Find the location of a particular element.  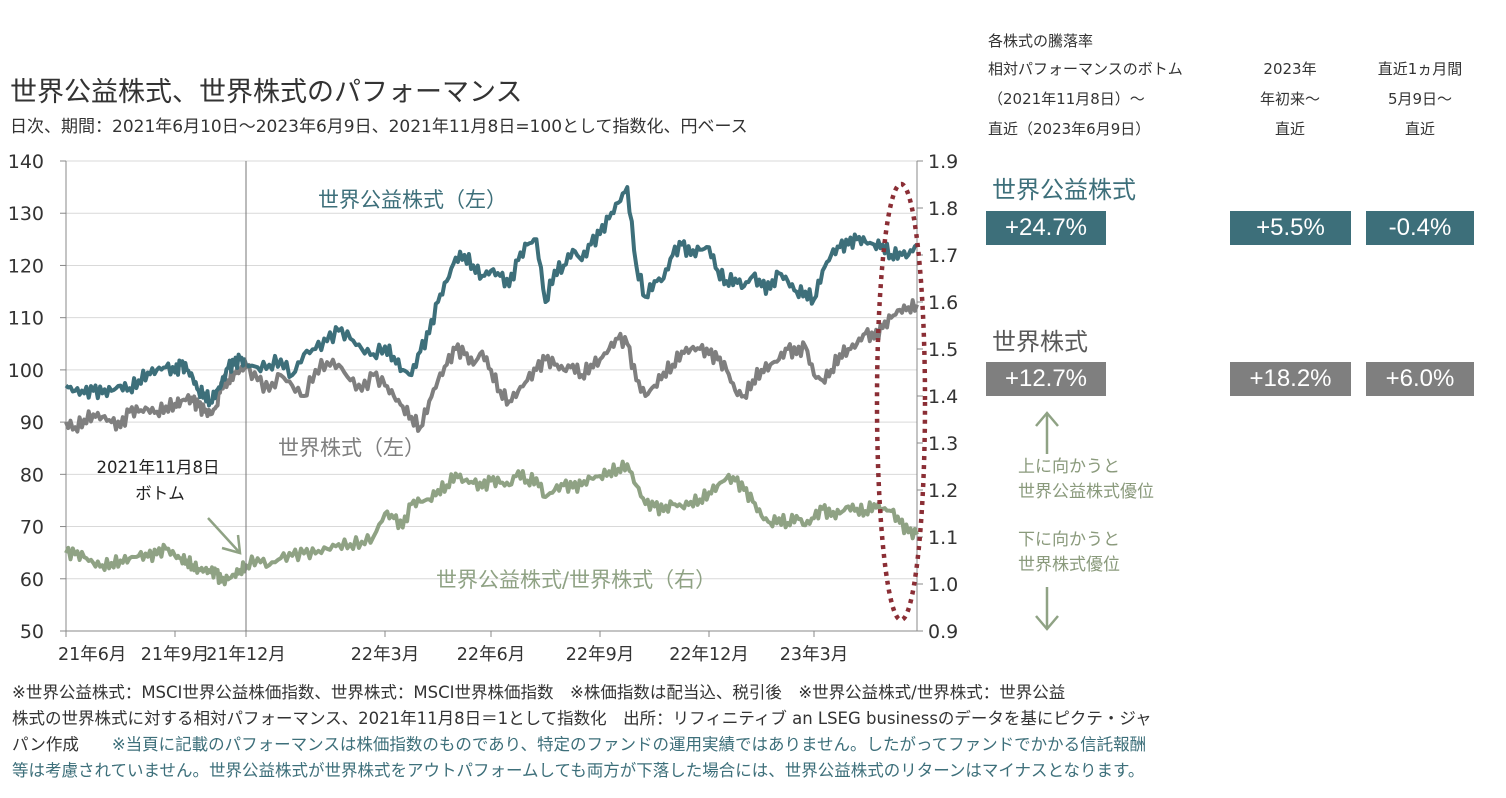

note-down-line1: 下に向かうと is located at coordinates (1069, 540).